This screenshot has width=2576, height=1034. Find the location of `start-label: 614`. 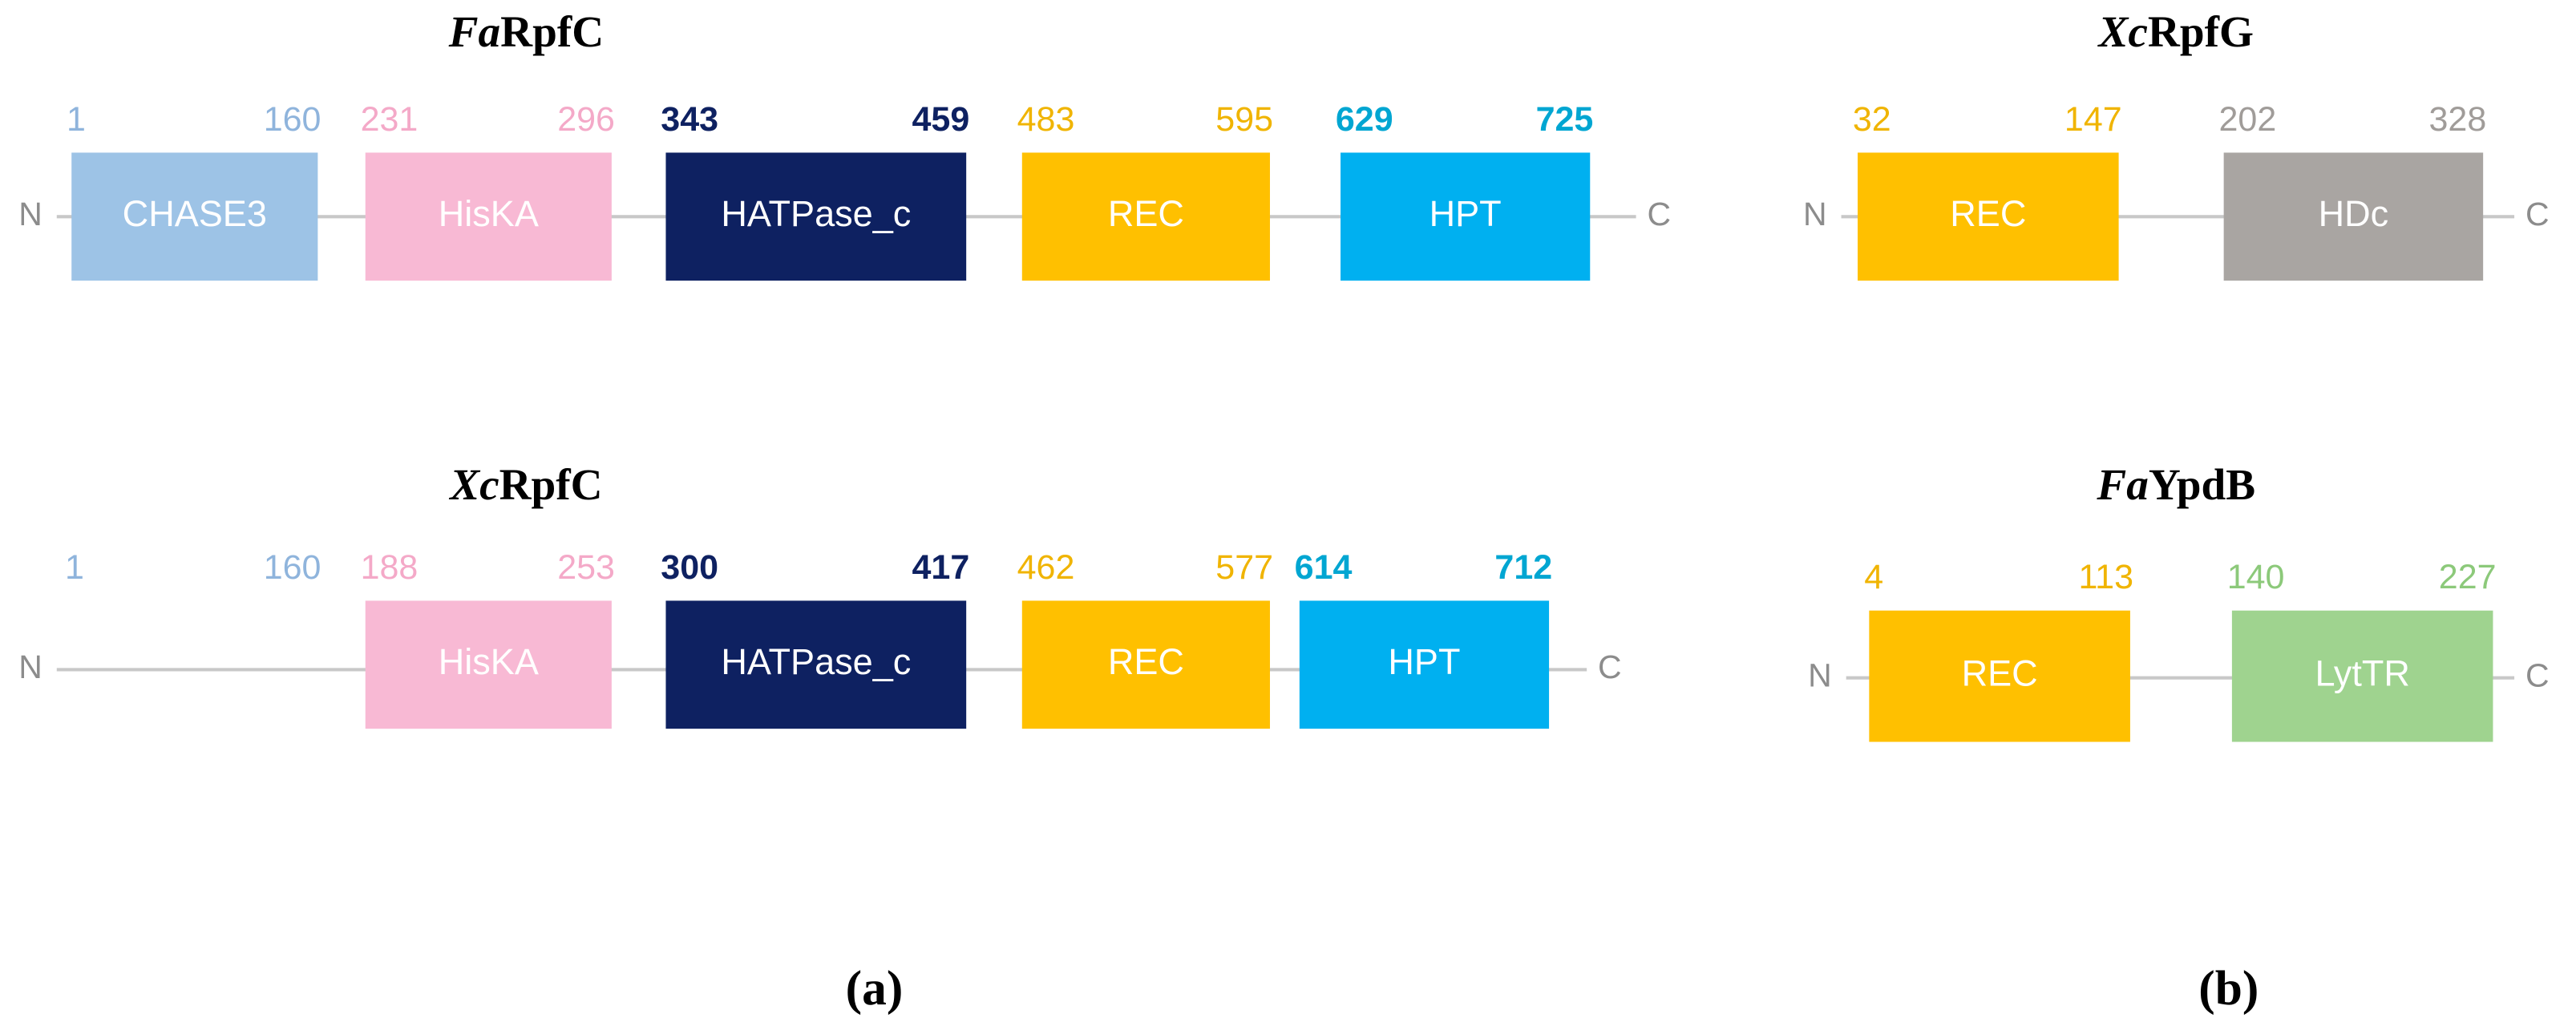

start-label: 614 is located at coordinates (1324, 567).